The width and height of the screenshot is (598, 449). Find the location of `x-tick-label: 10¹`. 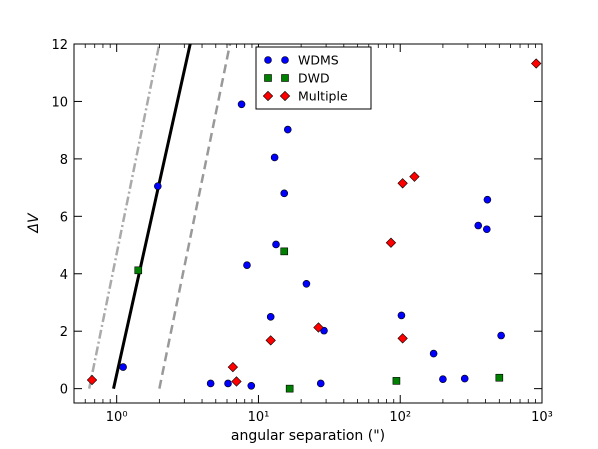

x-tick-label: 10¹ is located at coordinates (259, 417).